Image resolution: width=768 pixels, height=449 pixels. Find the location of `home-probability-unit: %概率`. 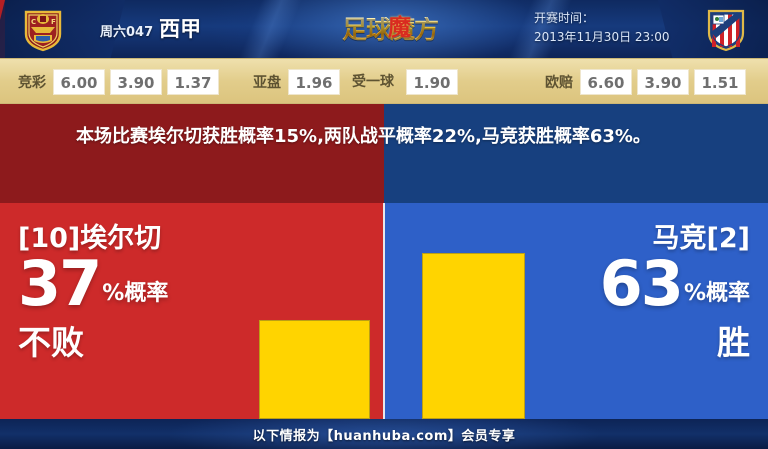

home-probability-unit: %概率 is located at coordinates (135, 293).